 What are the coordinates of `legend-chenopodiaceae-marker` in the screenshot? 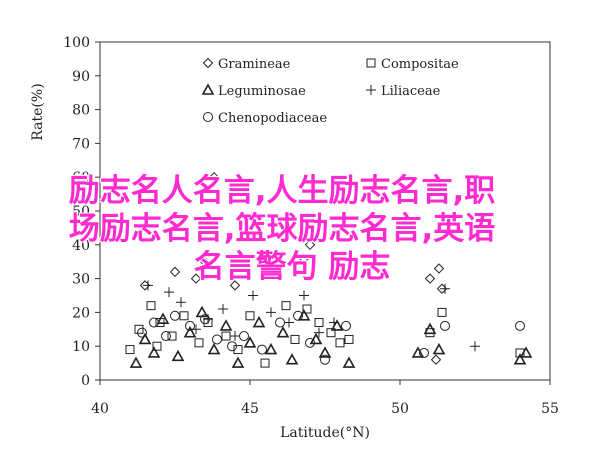 It's located at (208, 117).